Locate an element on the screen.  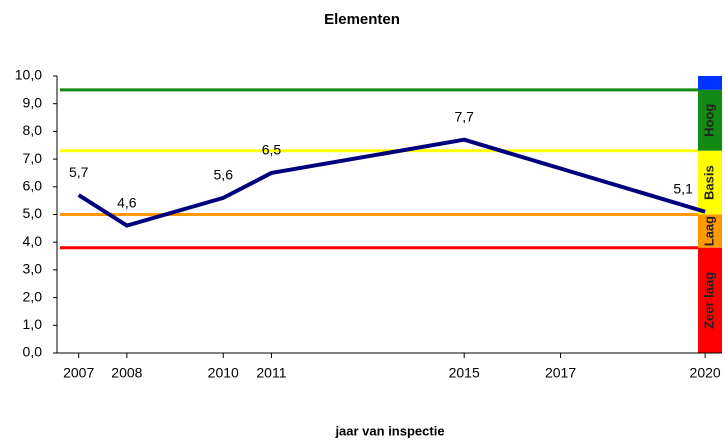
y-tick-label: 4,0 is located at coordinates (33, 241).